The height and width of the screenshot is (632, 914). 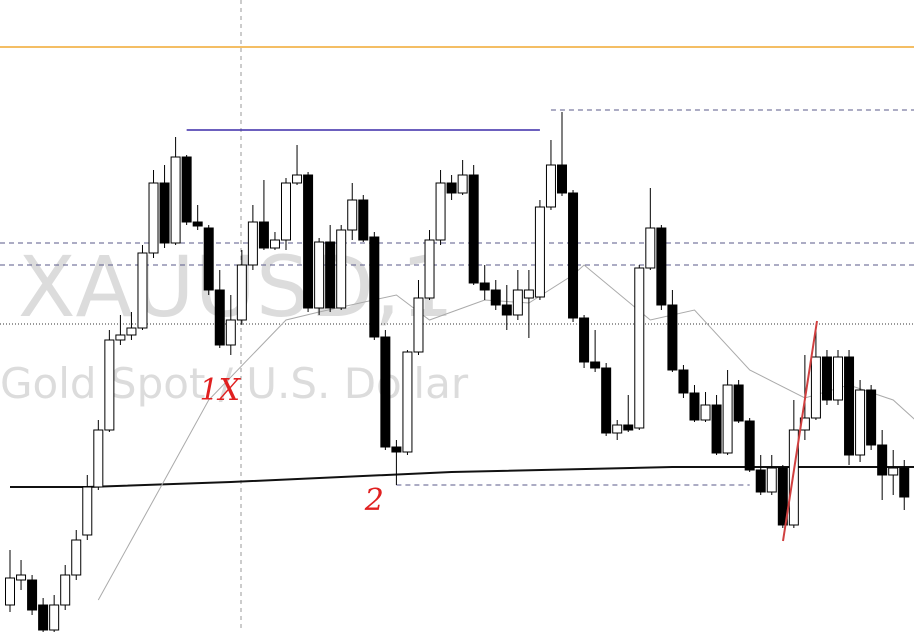 I want to click on moving-average, so click(x=462, y=477).